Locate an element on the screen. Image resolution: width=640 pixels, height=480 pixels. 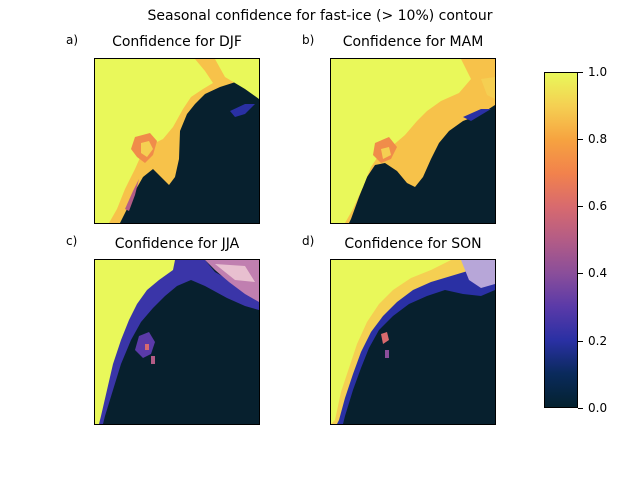
colorbar-tick-label-1: 0.2 is located at coordinates (598, 341).